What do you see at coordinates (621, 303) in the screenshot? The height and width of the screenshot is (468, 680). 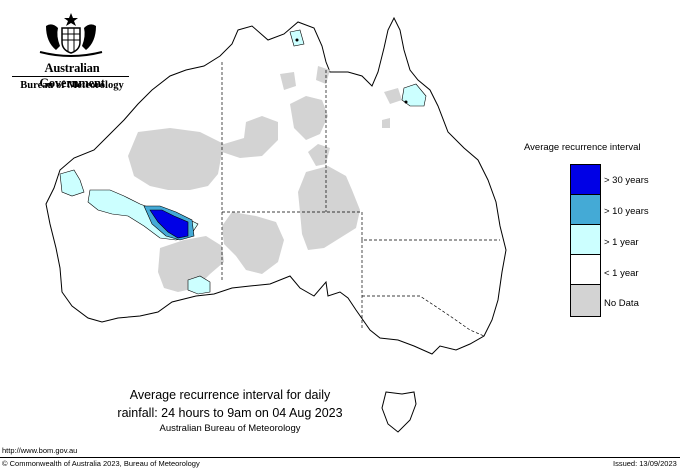 I see `legend-label-no-data: No Data` at bounding box center [621, 303].